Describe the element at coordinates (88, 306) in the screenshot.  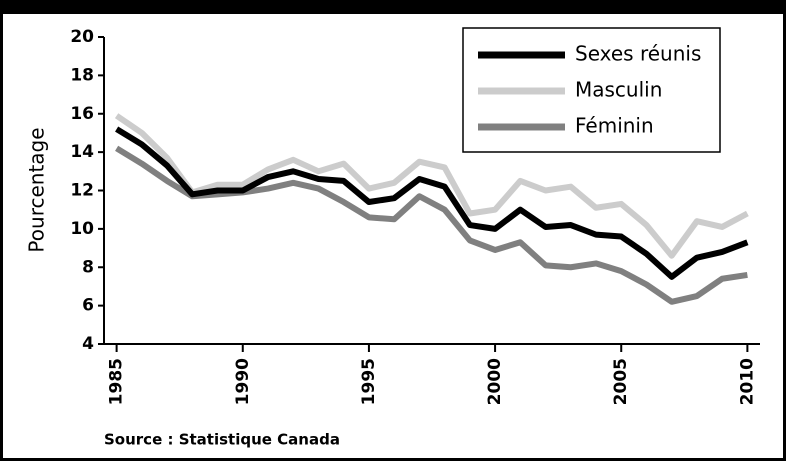
I see `y-tick-label: 6` at that location.